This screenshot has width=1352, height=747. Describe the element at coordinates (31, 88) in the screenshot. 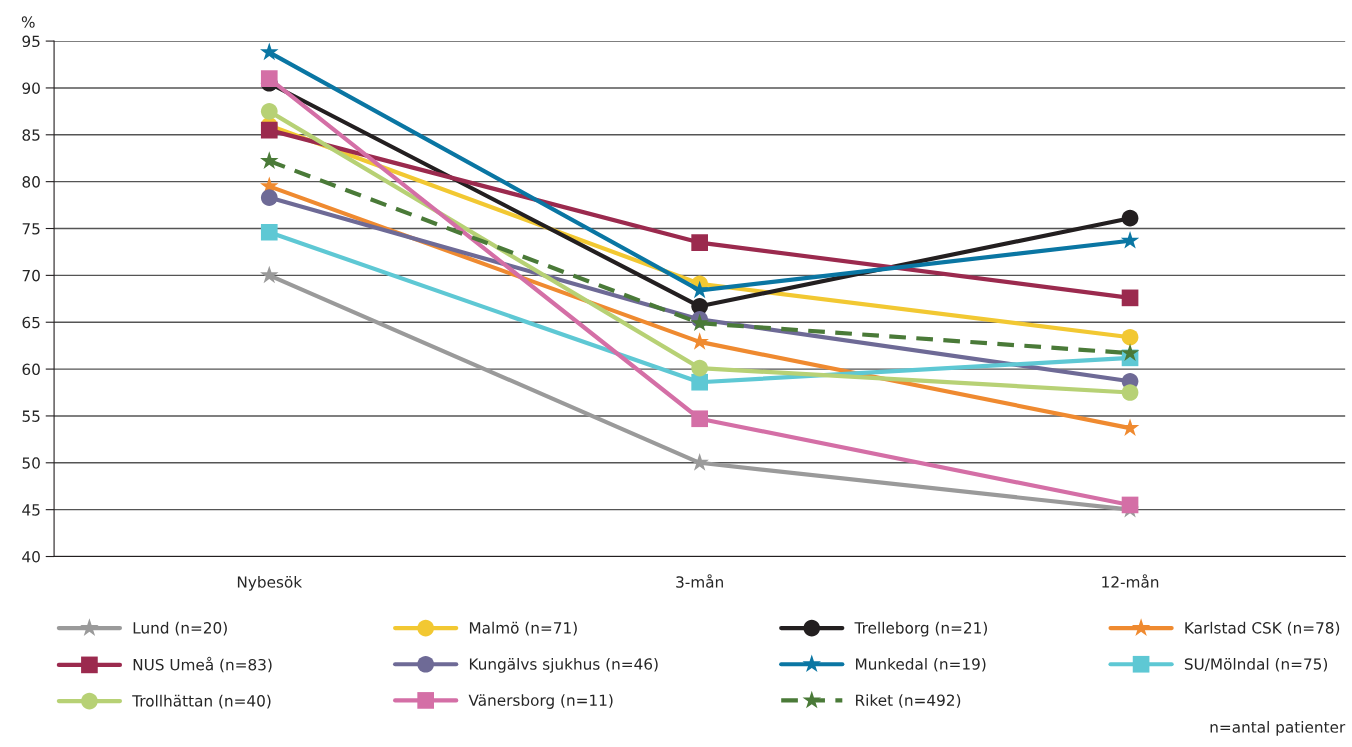

I see `y-tick-label: 90` at that location.